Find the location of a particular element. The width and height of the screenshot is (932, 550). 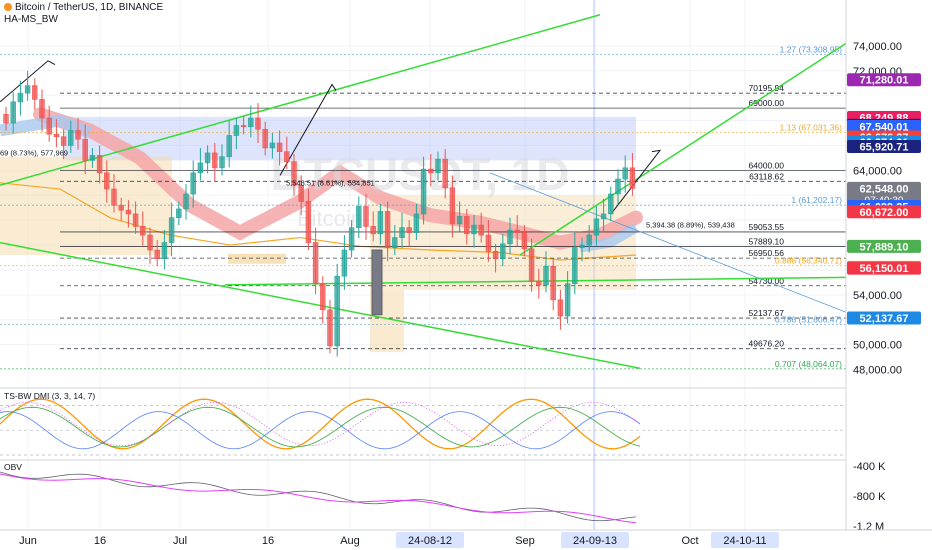

price-tick-label: 64,000.00 is located at coordinates (877, 171).